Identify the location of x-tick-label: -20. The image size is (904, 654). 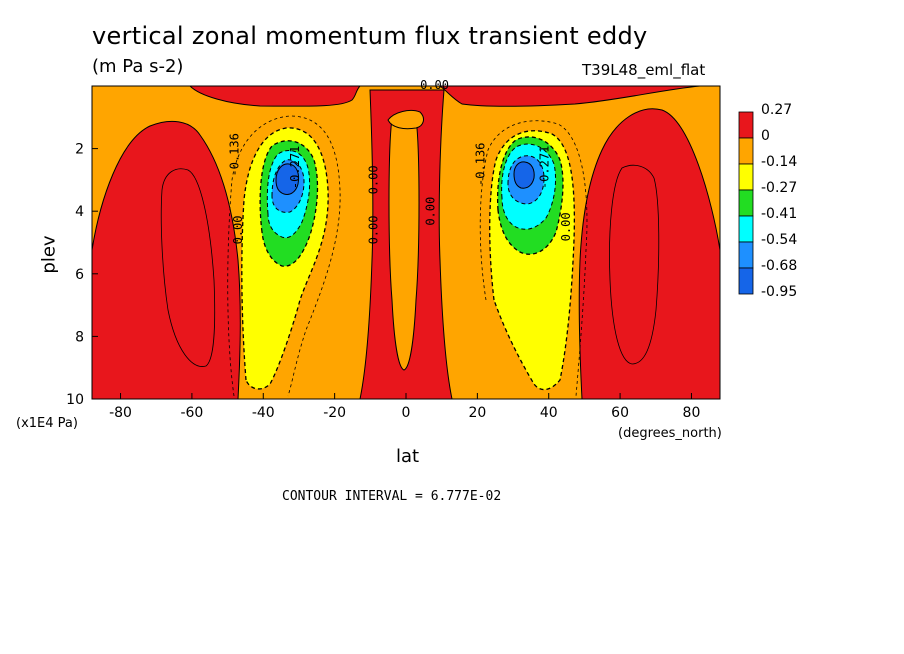
(334, 413).